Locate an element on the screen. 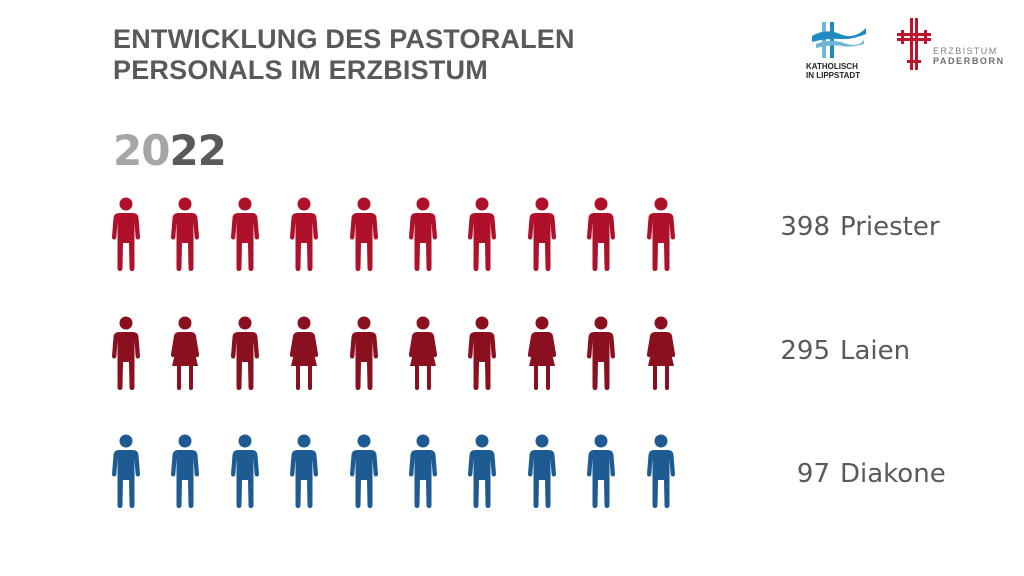  word-diakone: Diakone is located at coordinates (893, 474).